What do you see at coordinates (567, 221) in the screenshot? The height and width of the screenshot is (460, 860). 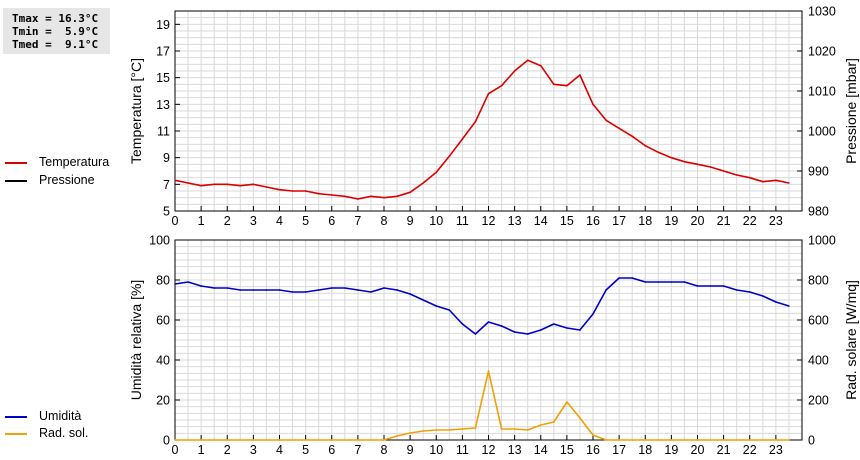 I see `temp-xtick-label: 15` at bounding box center [567, 221].